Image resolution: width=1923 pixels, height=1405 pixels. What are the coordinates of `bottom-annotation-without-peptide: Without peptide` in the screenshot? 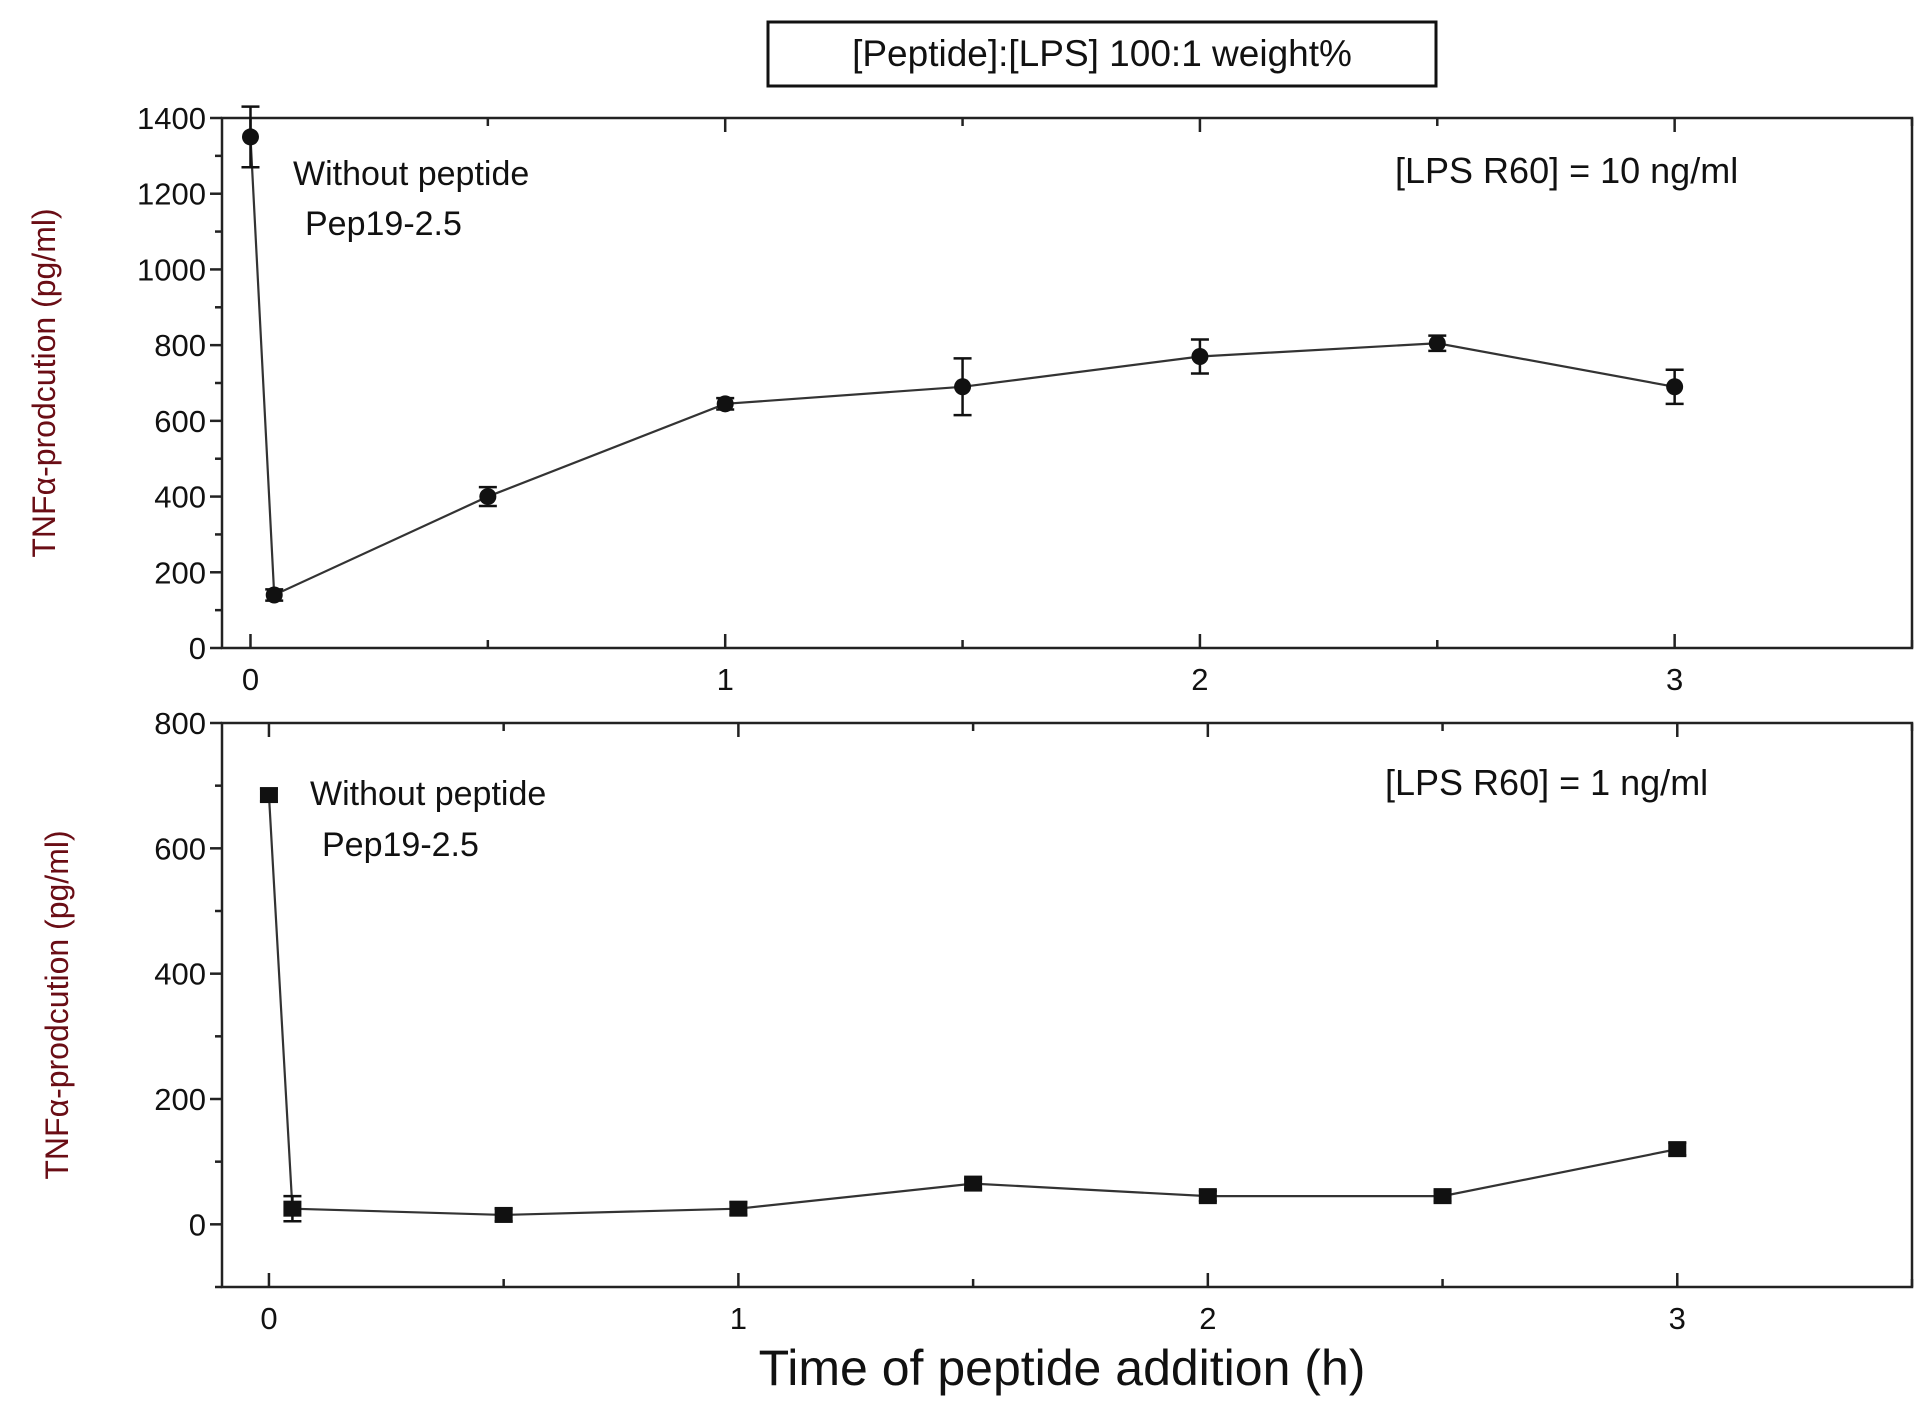 It's located at (428, 794).